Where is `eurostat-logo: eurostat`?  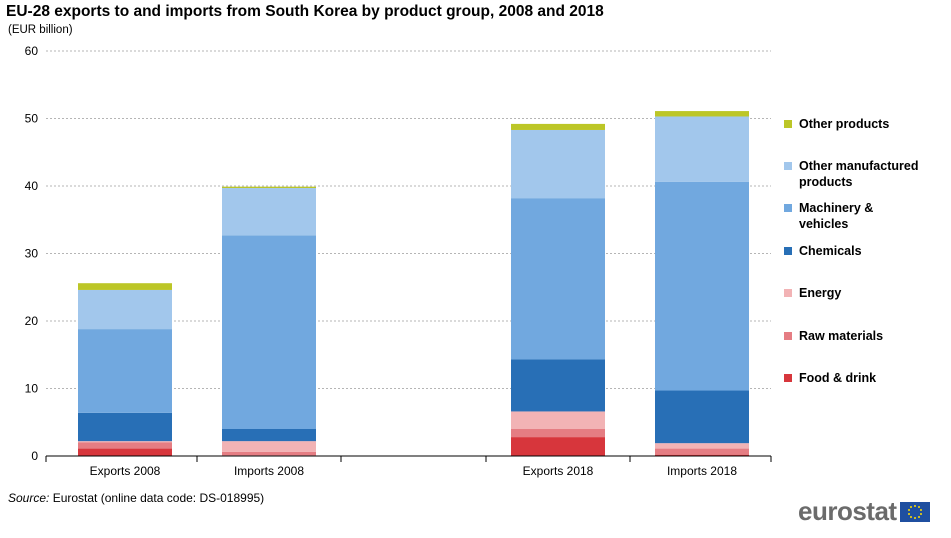 eurostat-logo: eurostat is located at coordinates (864, 511).